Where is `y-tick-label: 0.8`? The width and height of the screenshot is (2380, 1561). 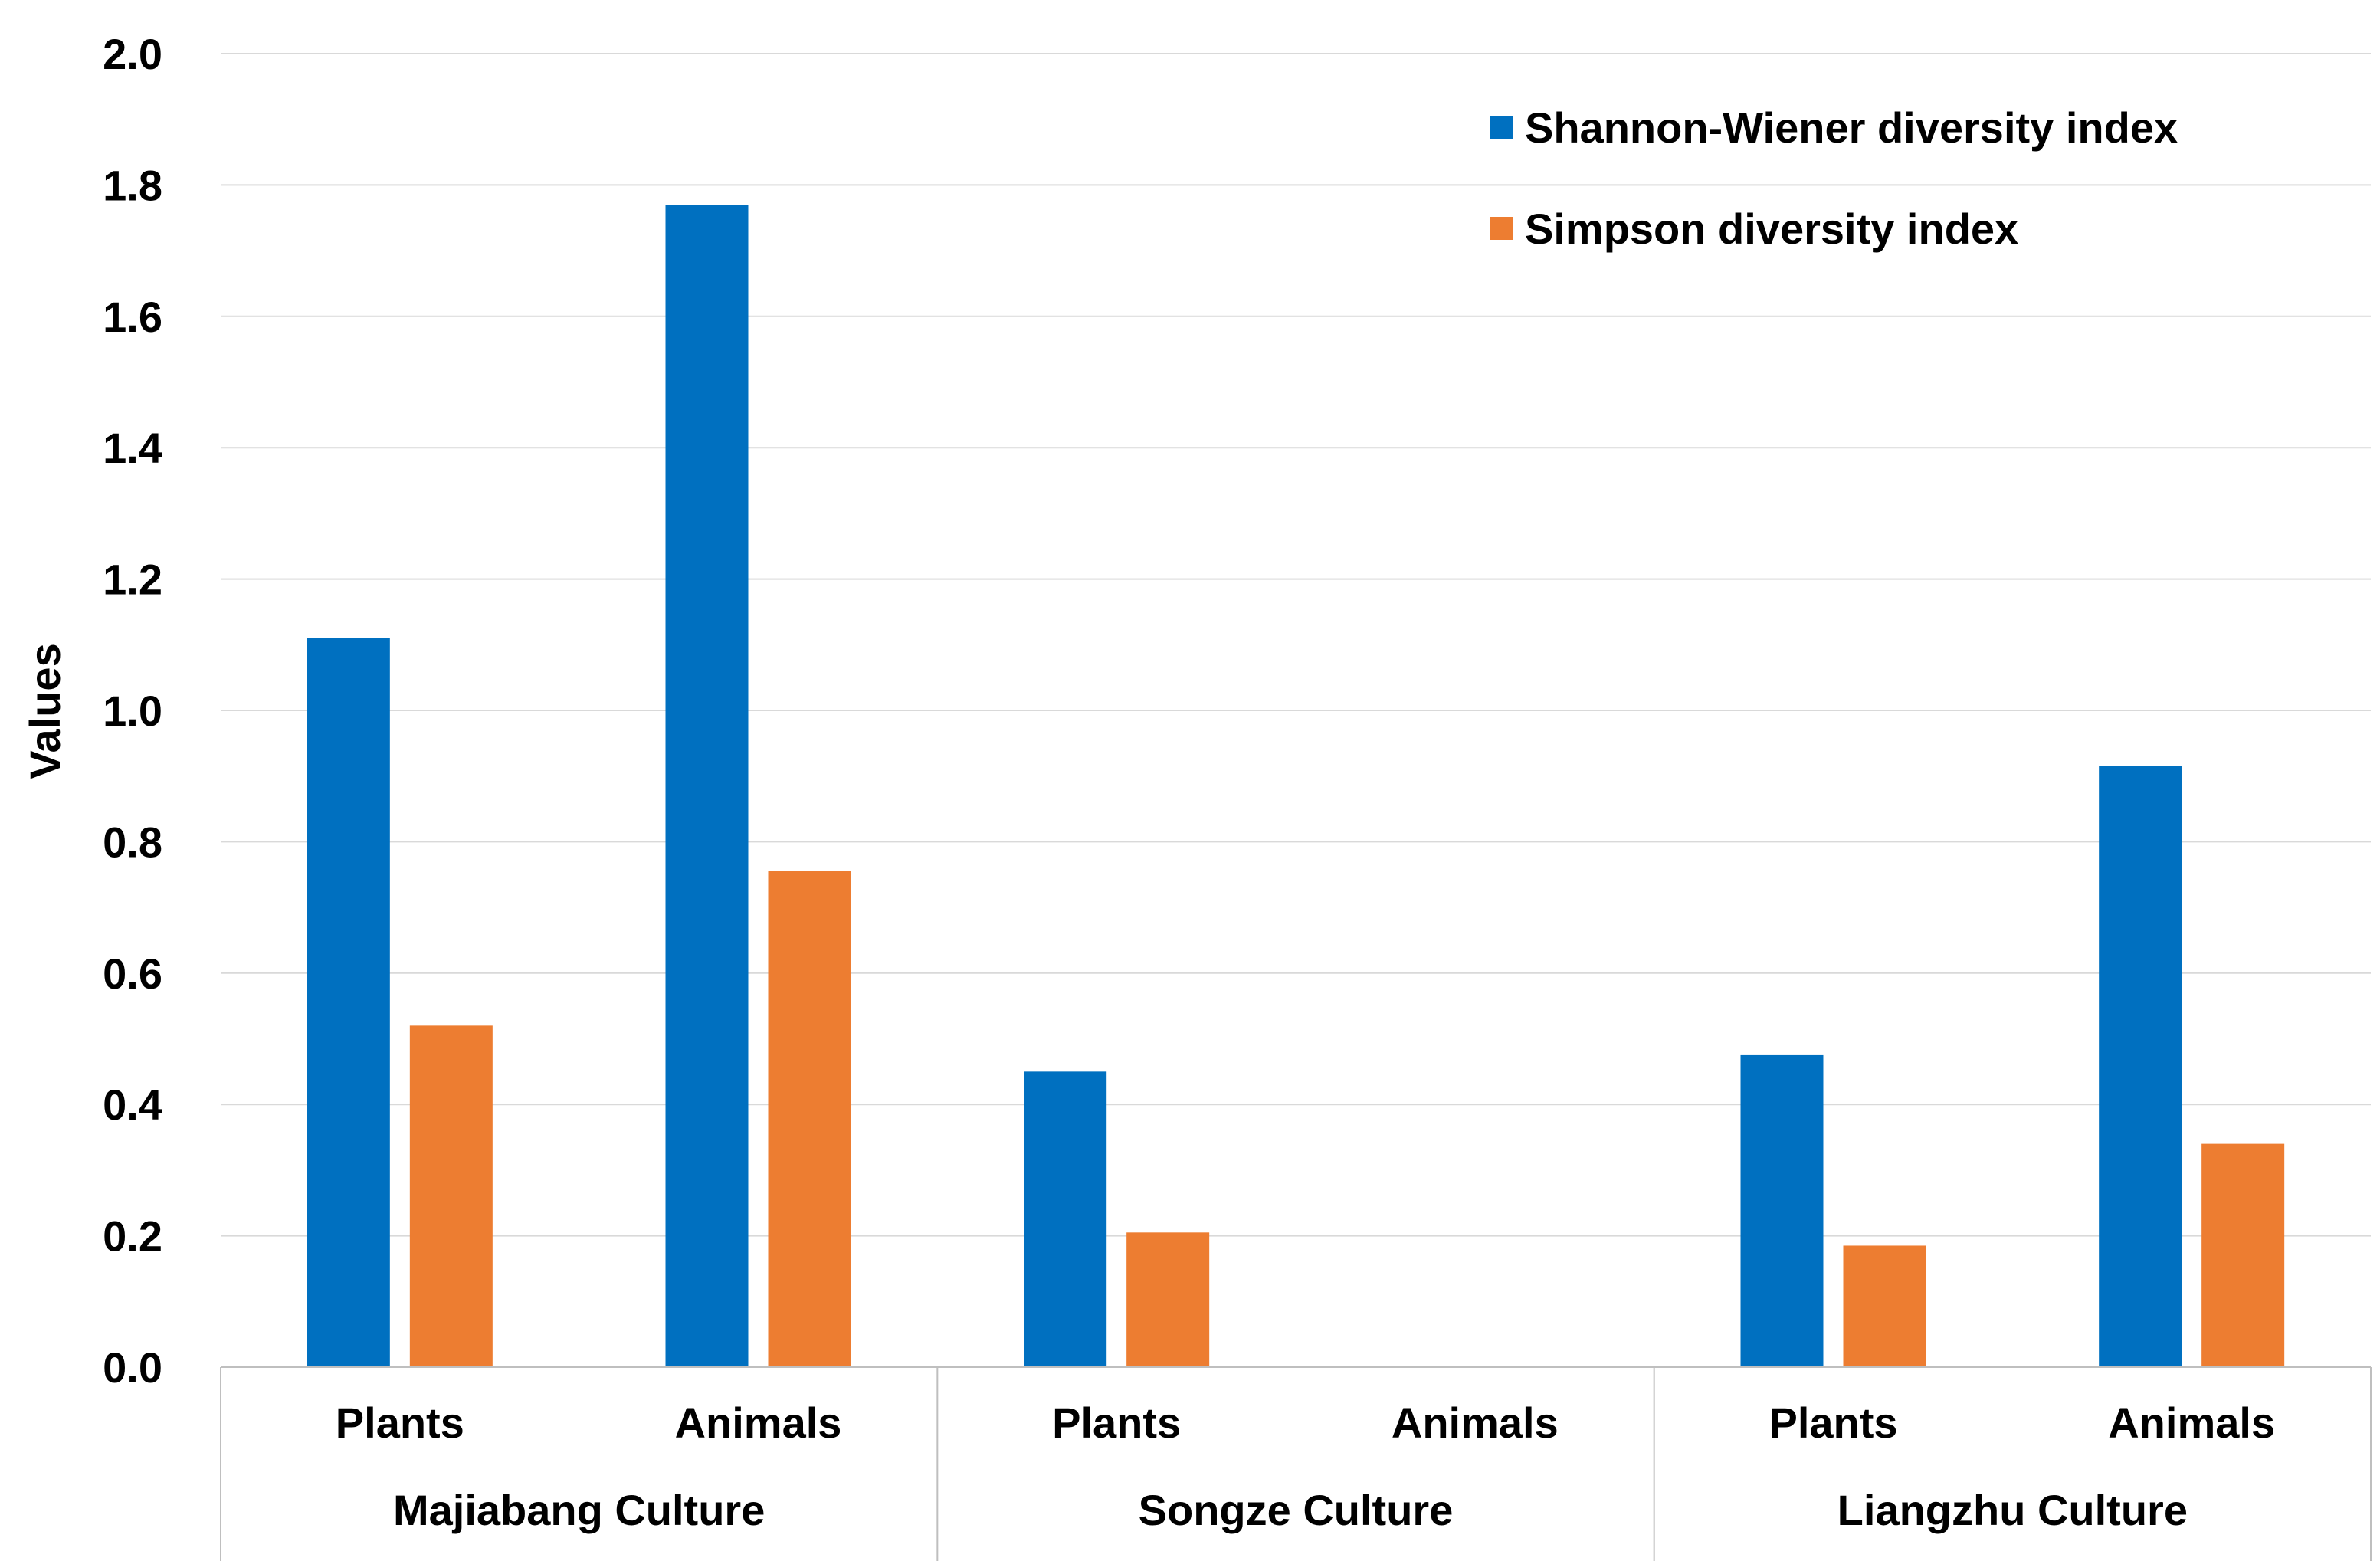
y-tick-label: 0.8 is located at coordinates (132, 842).